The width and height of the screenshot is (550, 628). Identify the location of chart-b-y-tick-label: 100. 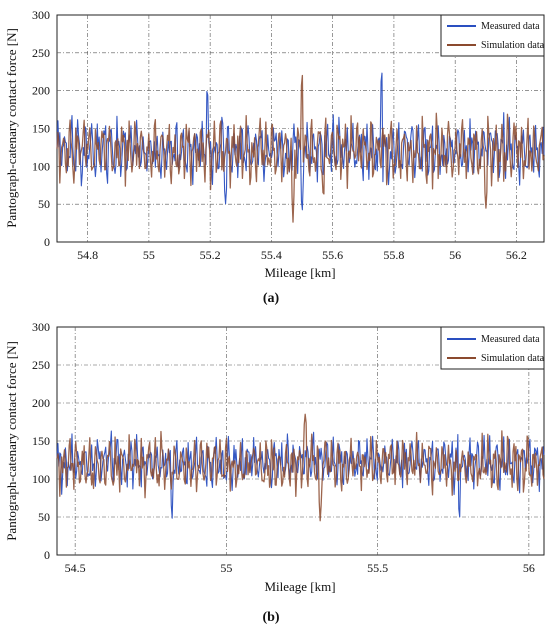
(41, 479).